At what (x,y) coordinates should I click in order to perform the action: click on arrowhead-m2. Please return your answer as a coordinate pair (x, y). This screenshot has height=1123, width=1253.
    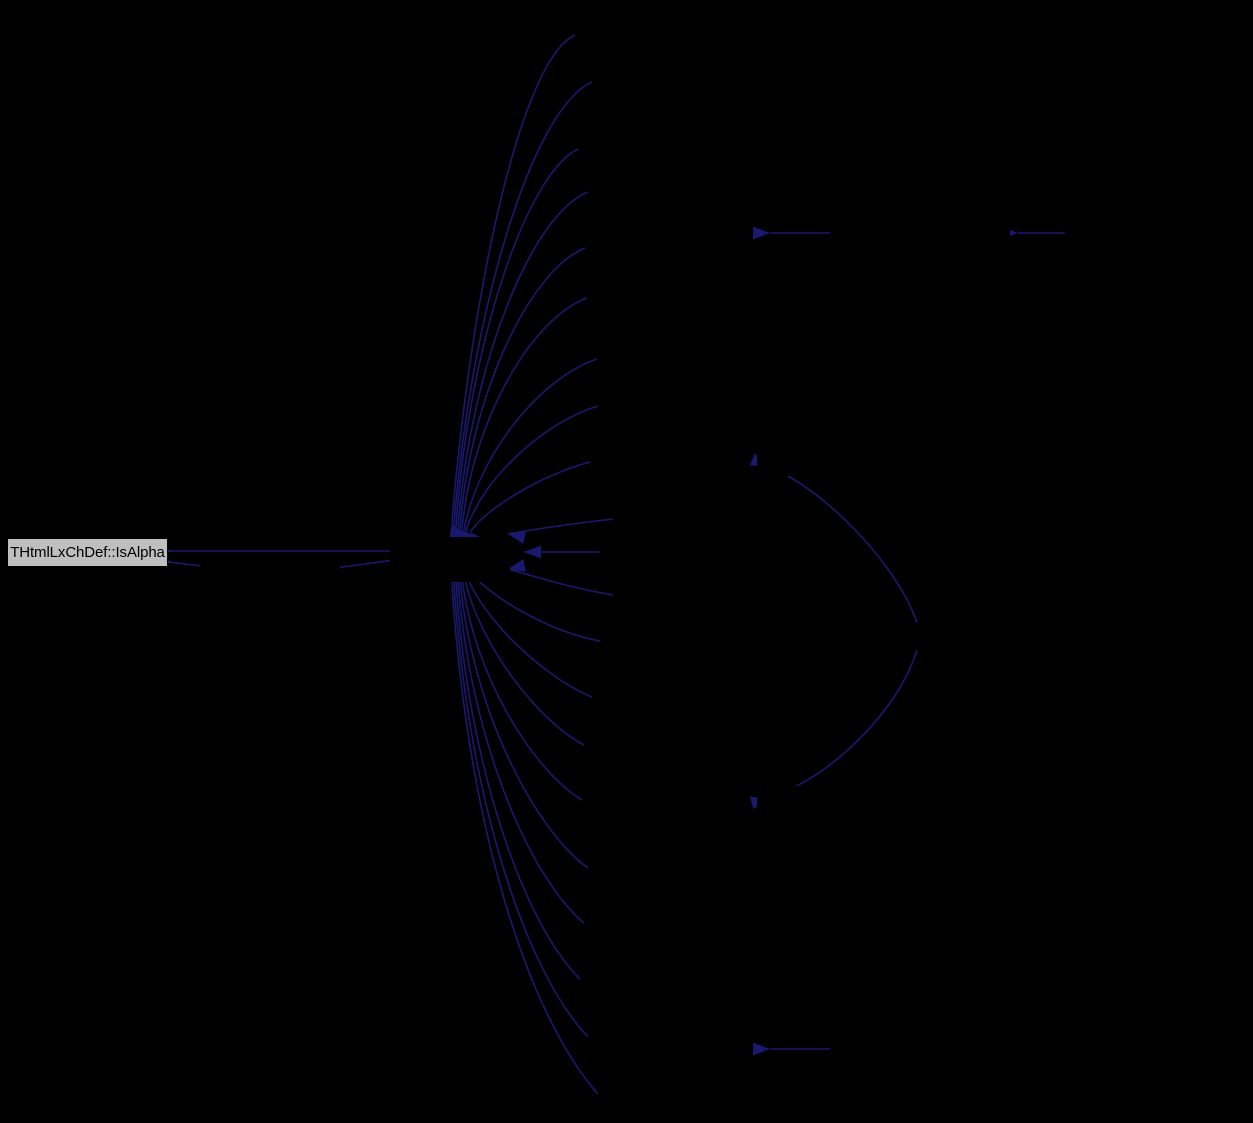
    Looking at the image, I should click on (517, 565).